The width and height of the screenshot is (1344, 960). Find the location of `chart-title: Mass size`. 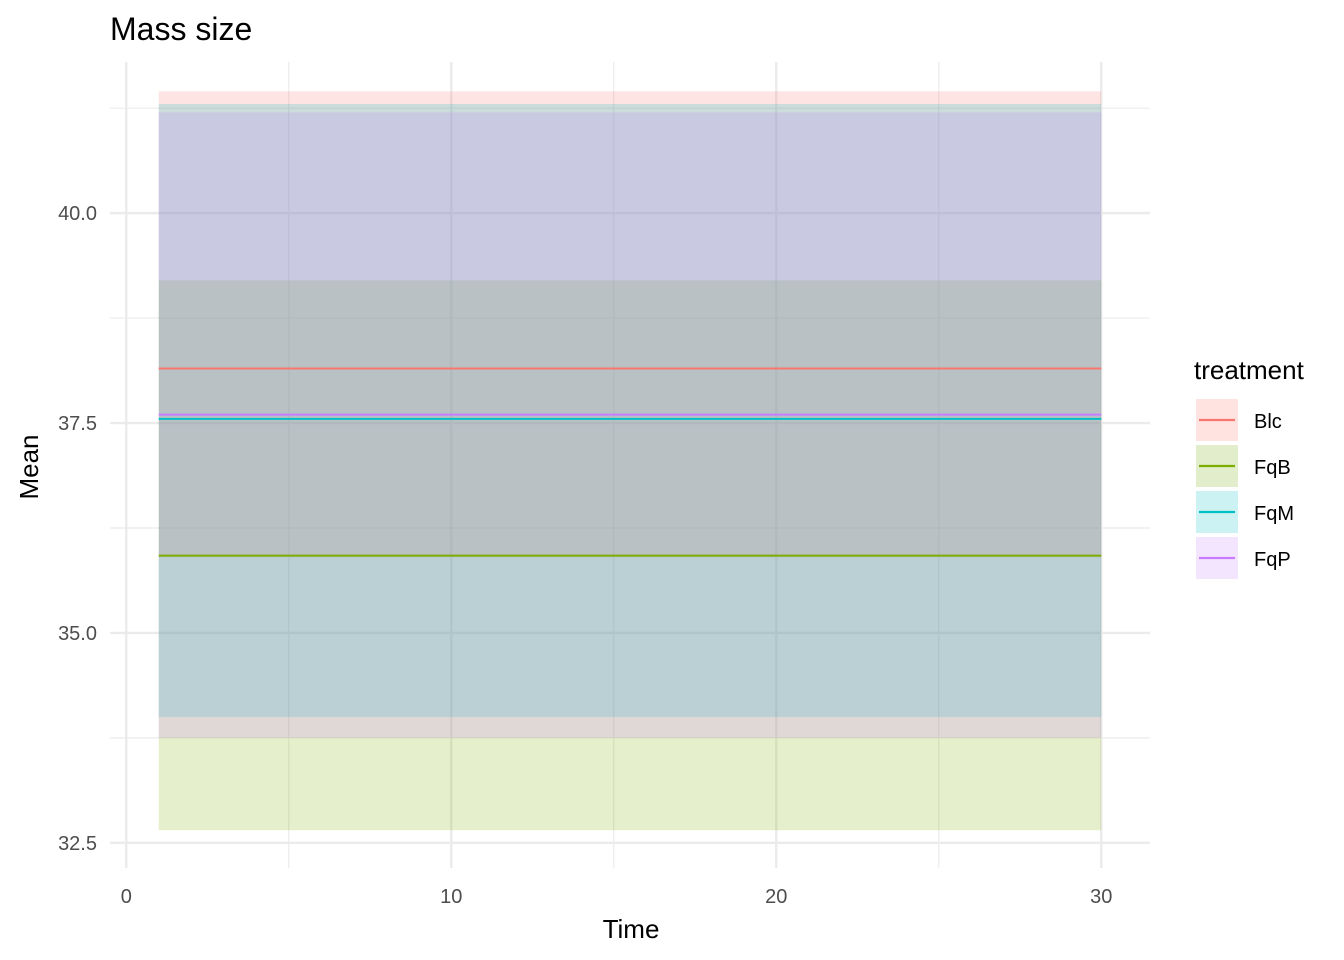

chart-title: Mass size is located at coordinates (181, 29).